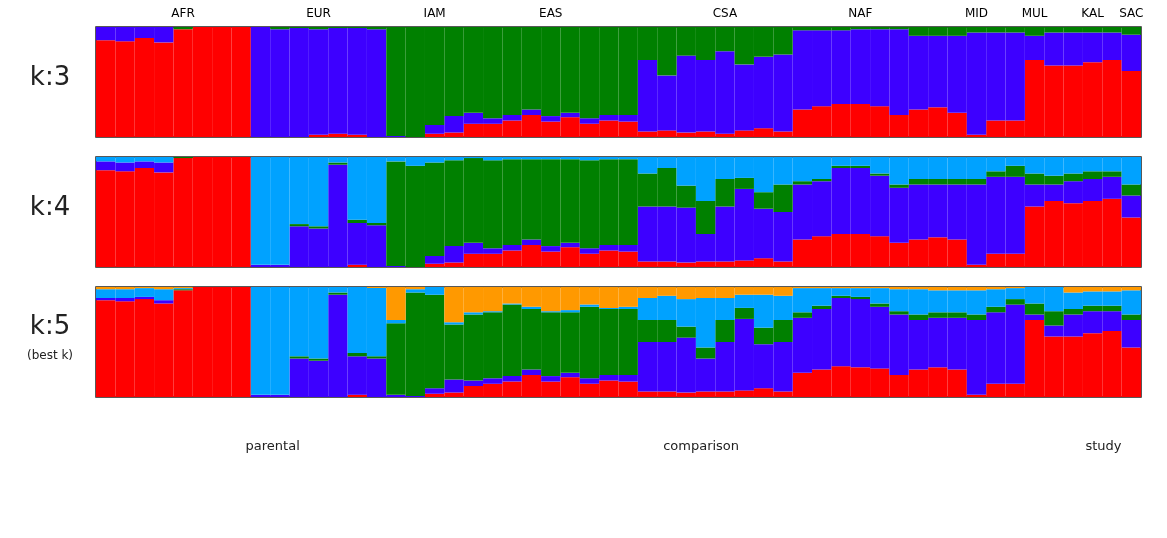 Image resolution: width=1167 pixels, height=538 pixels. I want to click on x-tick-label: SAC, so click(1131, 12).